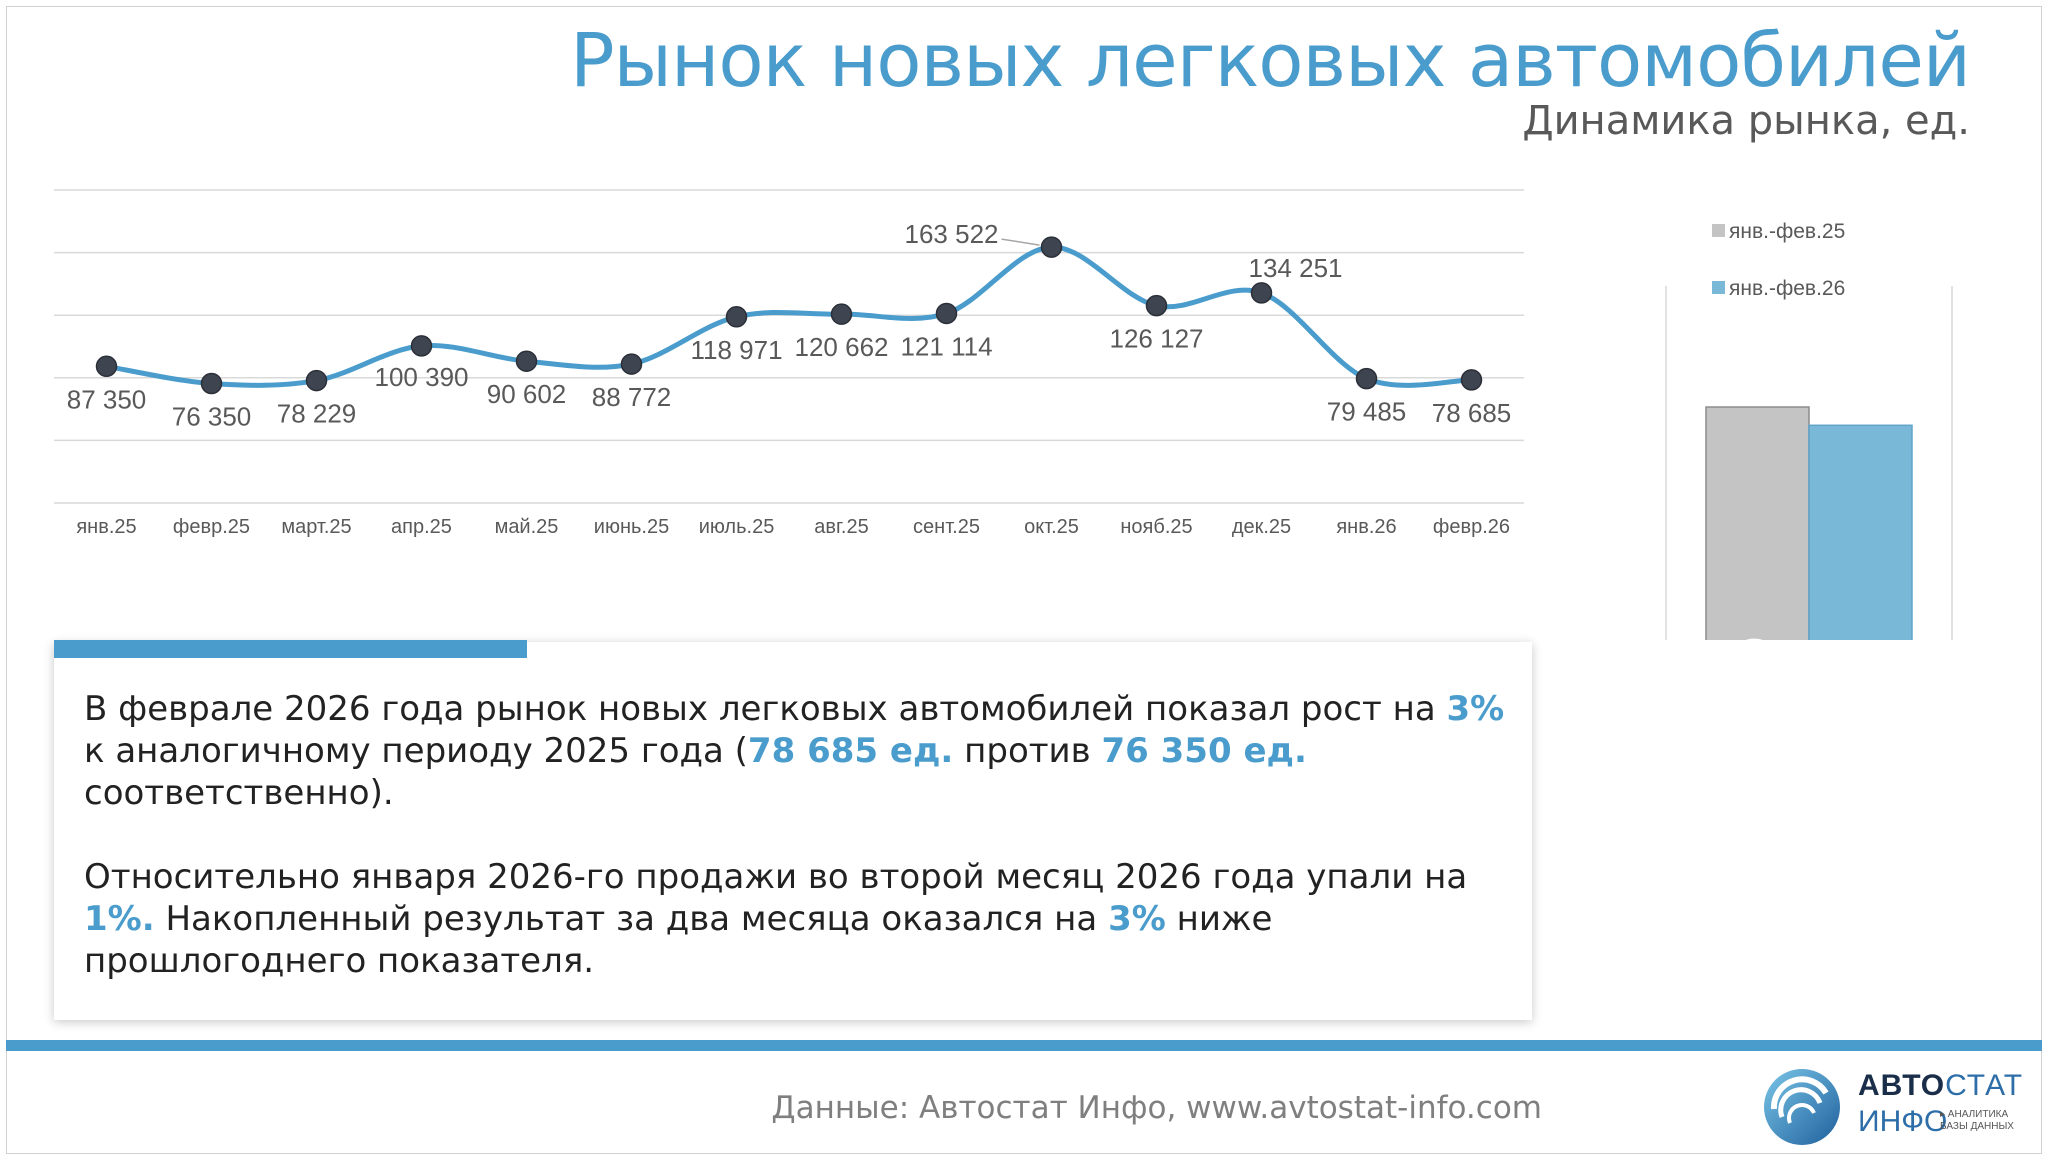  I want to click on data-label: 121 114, so click(946, 346).